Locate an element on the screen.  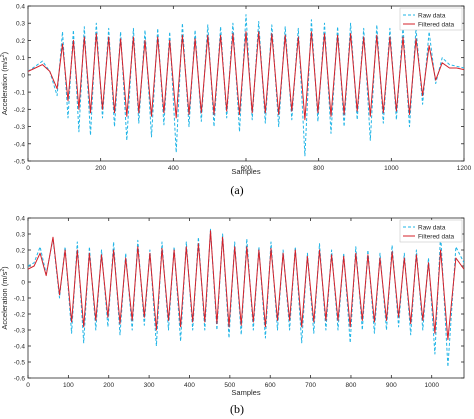
x-tick-label: 700 is located at coordinates (310, 385).